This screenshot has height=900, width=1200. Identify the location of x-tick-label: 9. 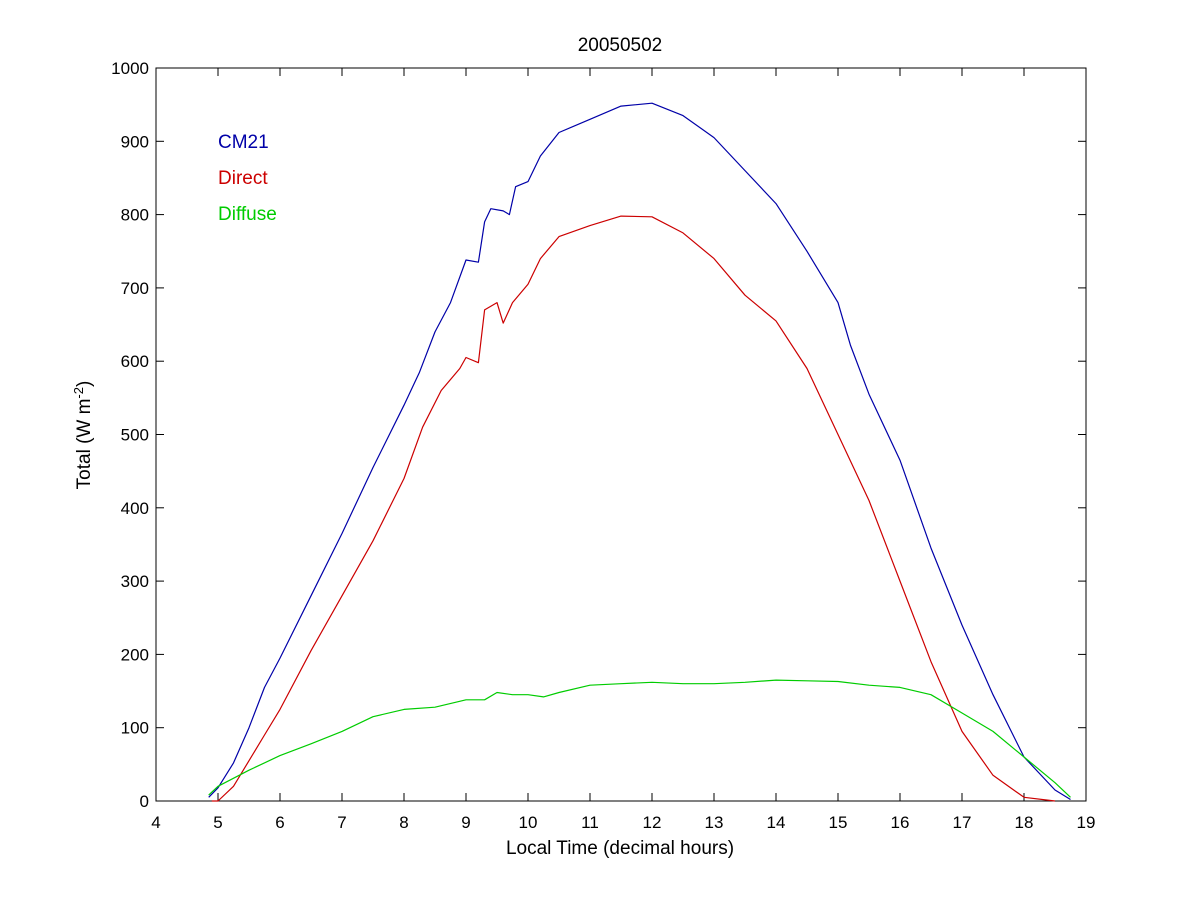
(465, 822).